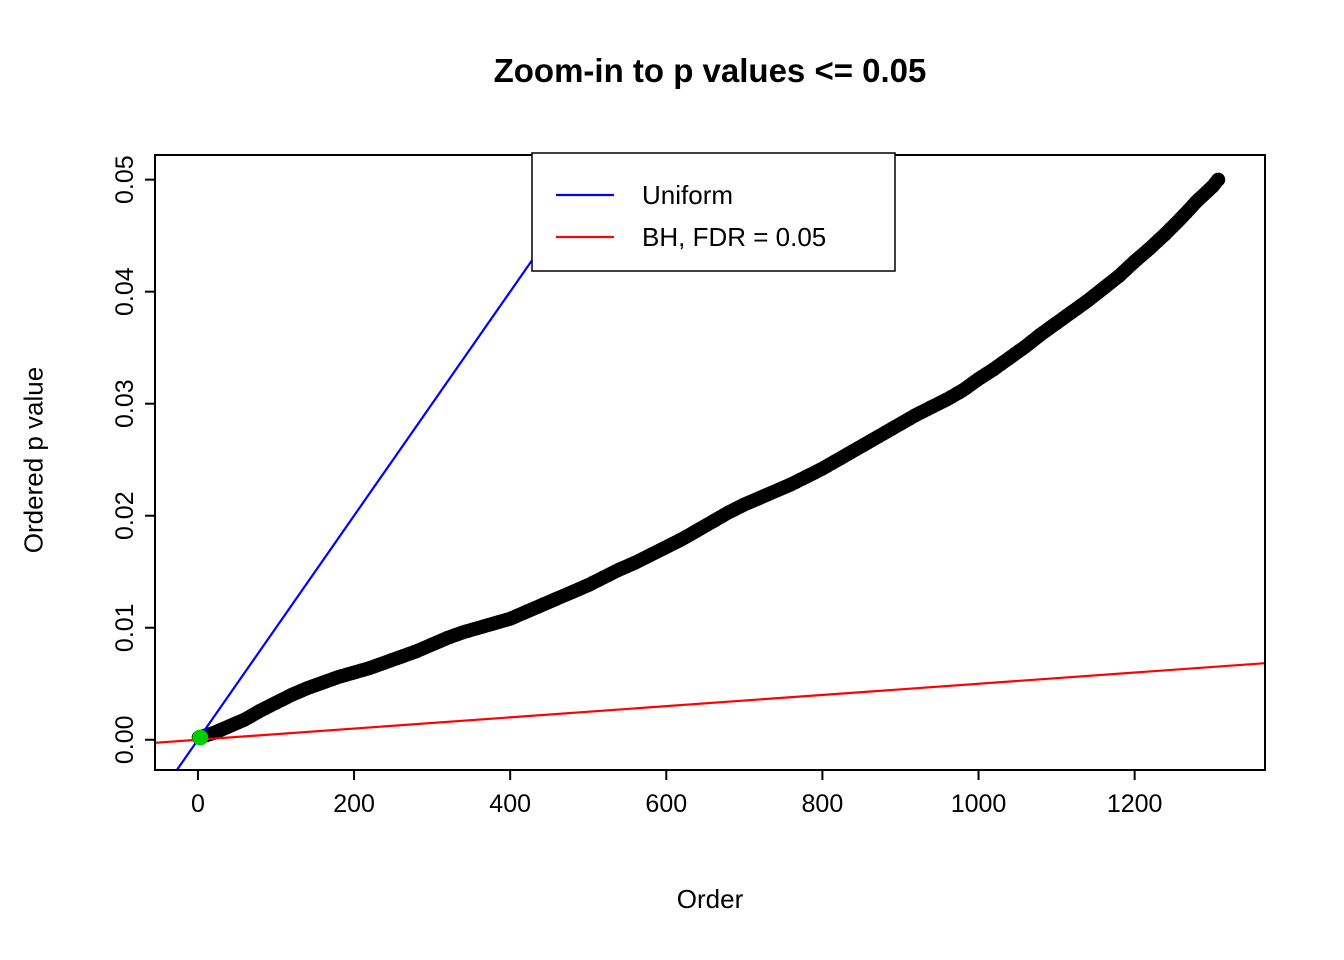  Describe the element at coordinates (198, 804) in the screenshot. I see `x-tick-label: 0` at that location.